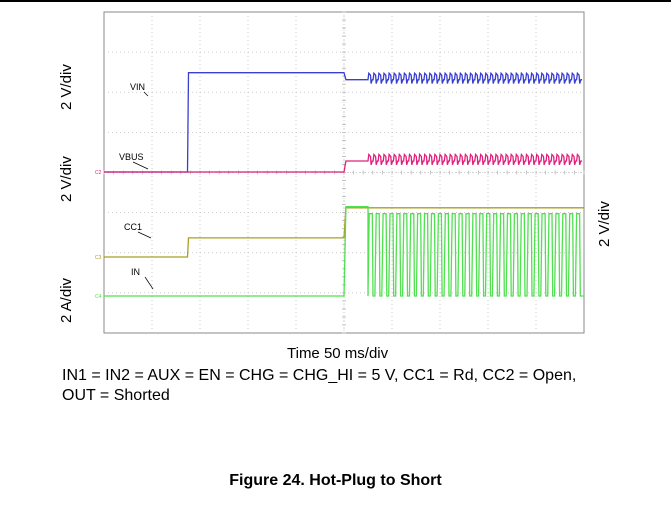 The image size is (671, 512). Describe the element at coordinates (338, 353) in the screenshot. I see `x-axis-label: Time 50 ms/div` at that location.